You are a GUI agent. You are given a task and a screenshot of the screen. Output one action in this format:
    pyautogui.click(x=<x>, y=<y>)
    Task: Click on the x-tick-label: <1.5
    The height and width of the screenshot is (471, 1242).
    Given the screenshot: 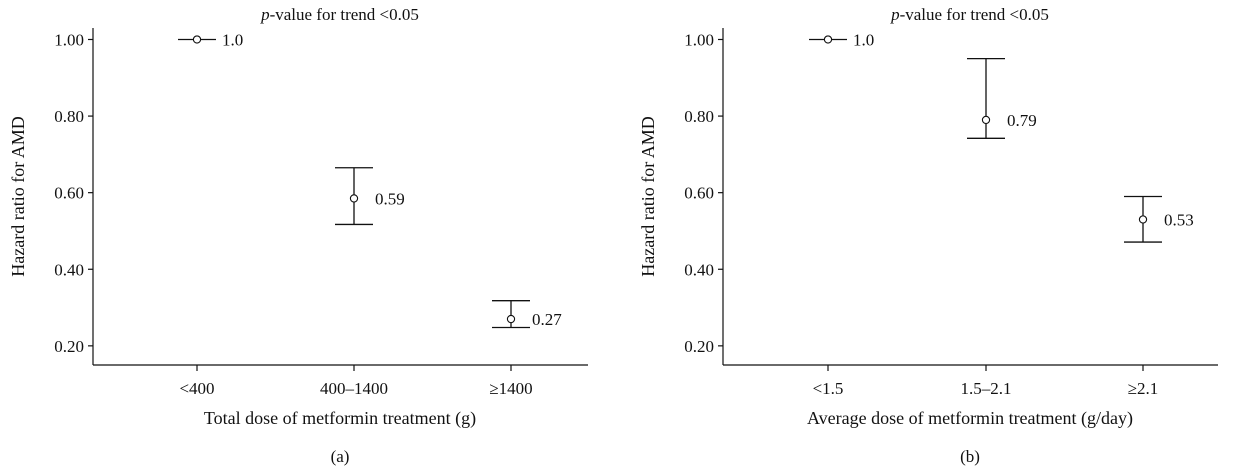 What is the action you would take?
    pyautogui.click(x=828, y=388)
    